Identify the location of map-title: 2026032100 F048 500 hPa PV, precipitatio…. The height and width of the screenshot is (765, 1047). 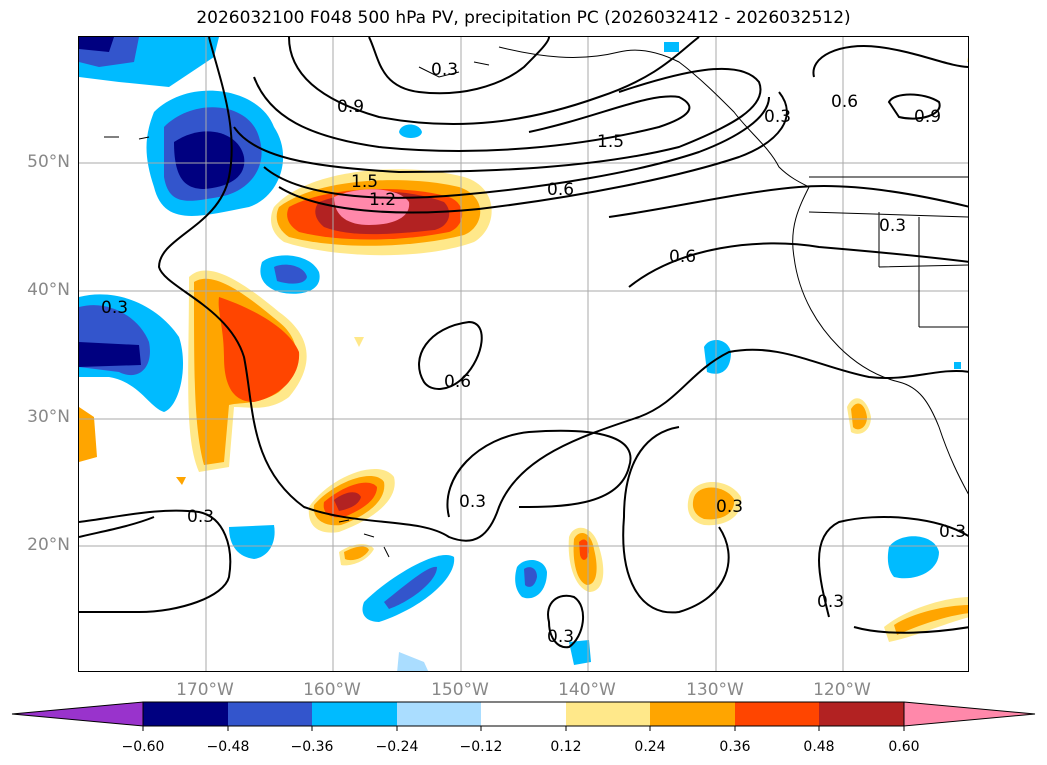
(523, 18).